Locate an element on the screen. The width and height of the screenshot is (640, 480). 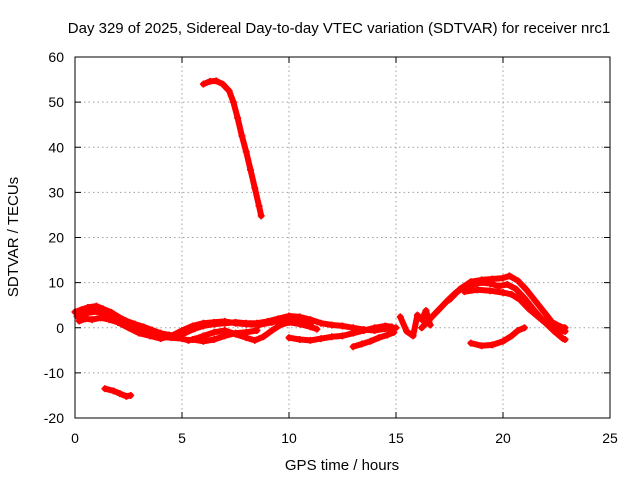
x-tick-label: 20 is located at coordinates (503, 438).